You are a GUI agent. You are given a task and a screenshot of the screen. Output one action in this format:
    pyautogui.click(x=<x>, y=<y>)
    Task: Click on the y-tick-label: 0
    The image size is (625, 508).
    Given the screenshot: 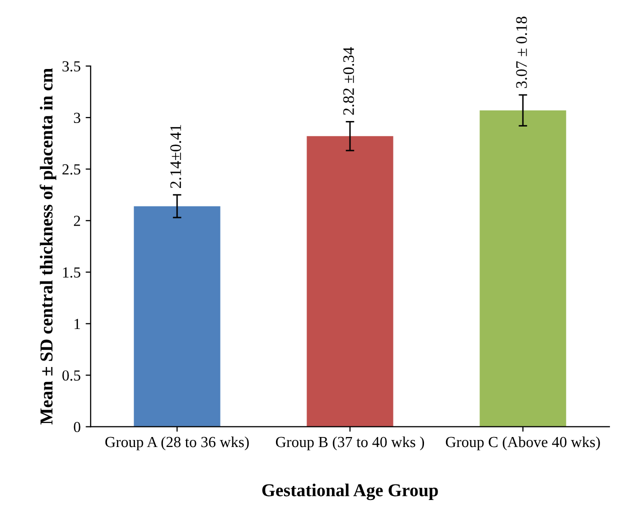 What is the action you would take?
    pyautogui.click(x=77, y=427)
    